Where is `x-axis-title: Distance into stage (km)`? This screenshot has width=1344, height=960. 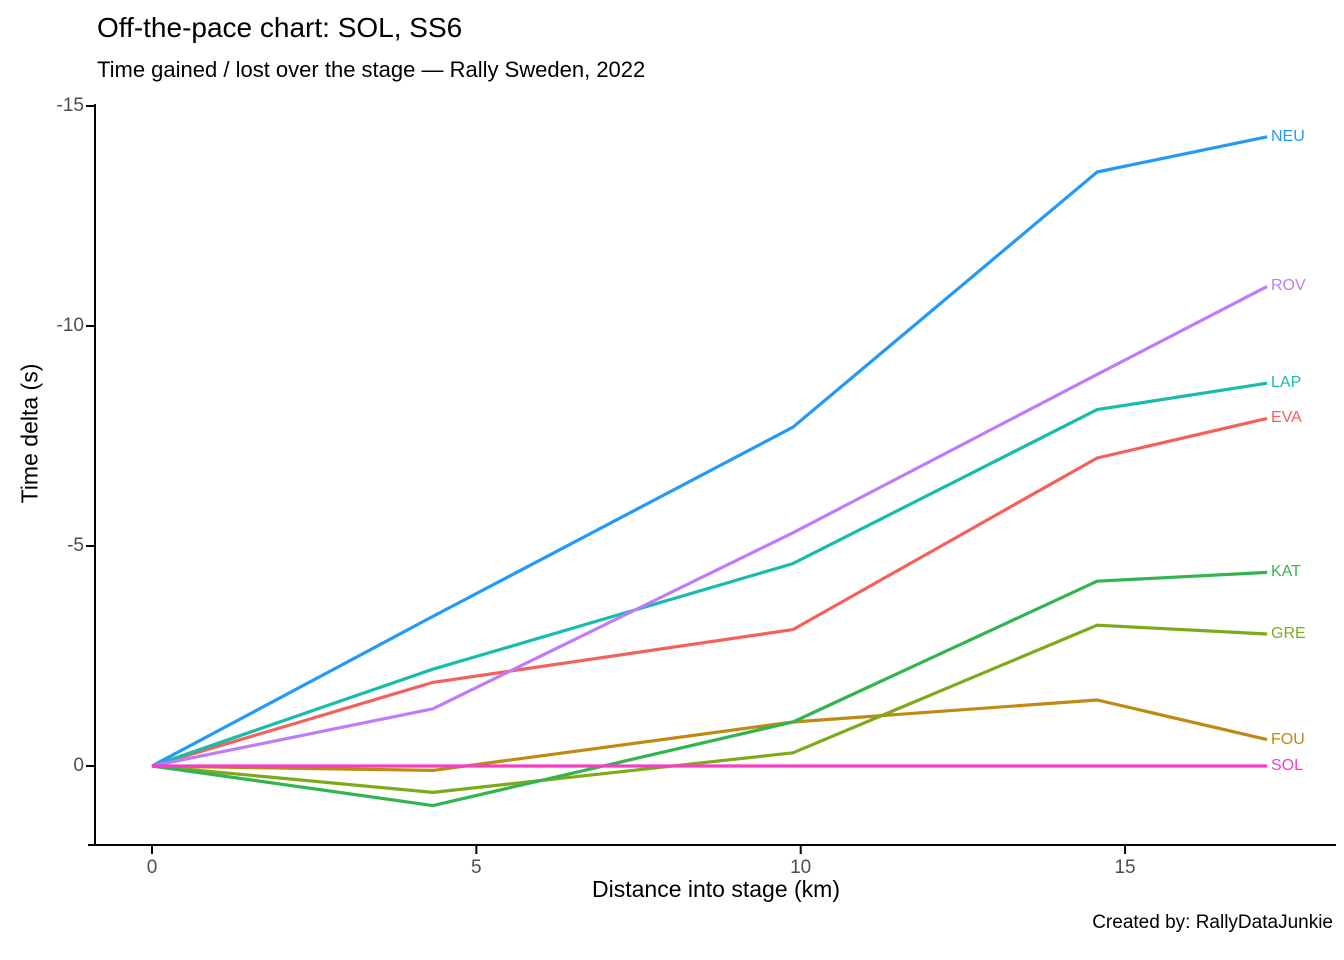
x-axis-title: Distance into stage (km) is located at coordinates (716, 889).